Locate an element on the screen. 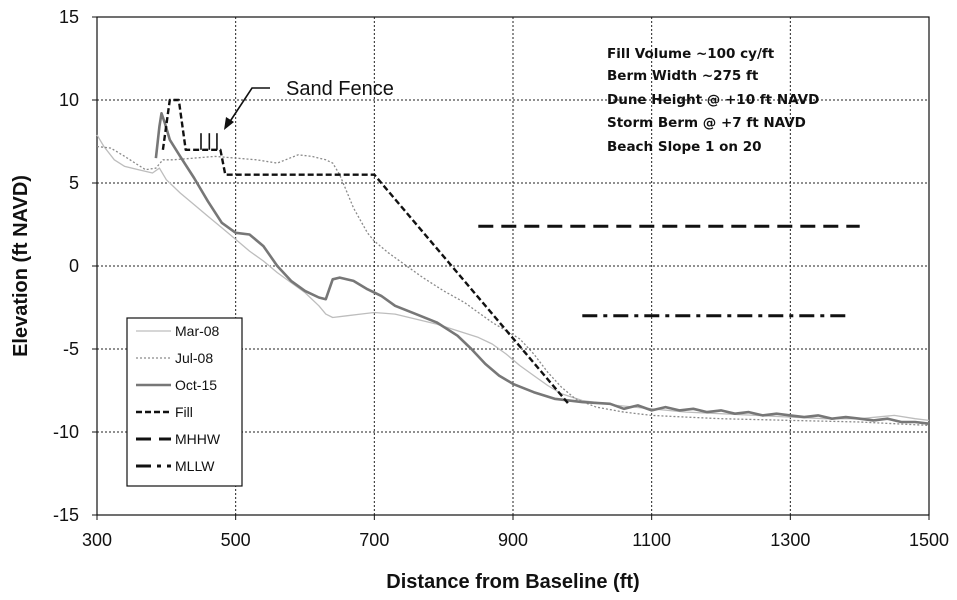  x-tick-label: 900 is located at coordinates (513, 540).